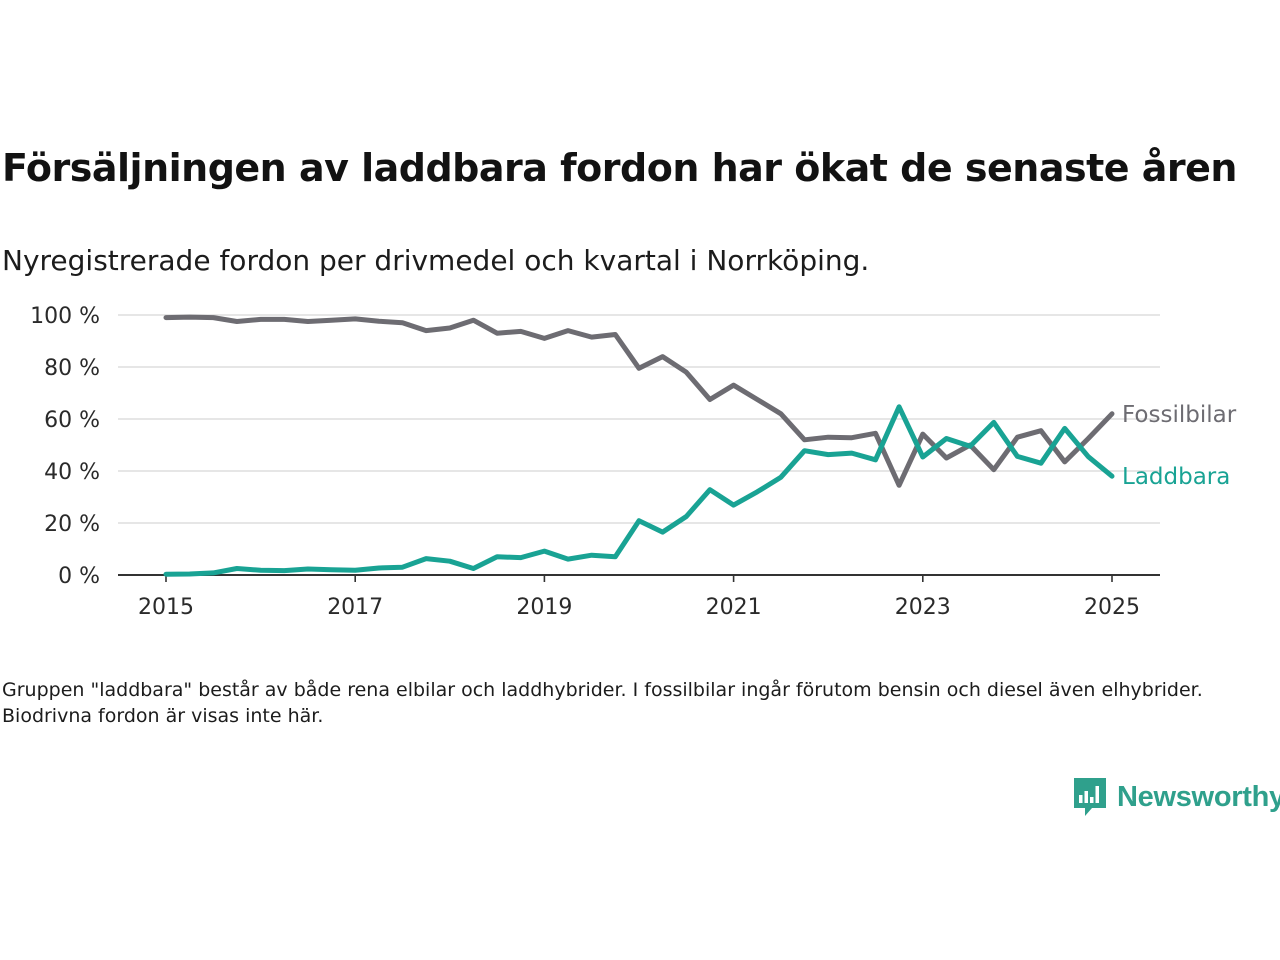 The height and width of the screenshot is (960, 1280). Describe the element at coordinates (1090, 797) in the screenshot. I see `newsworthy-logo-icon` at that location.